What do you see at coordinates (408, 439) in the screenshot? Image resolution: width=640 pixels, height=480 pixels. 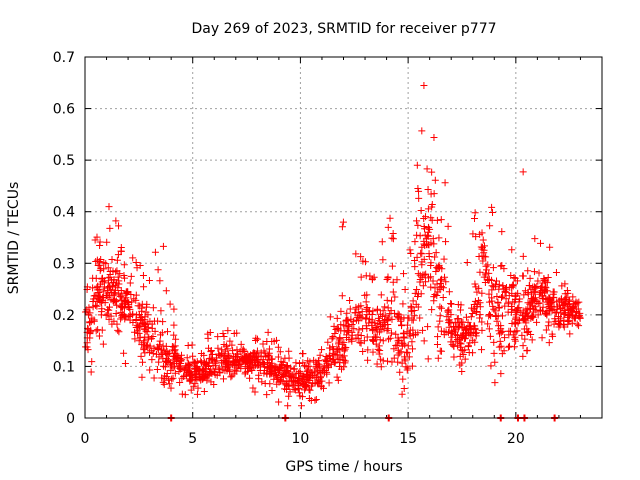 I see `x-tick-label: 15` at bounding box center [408, 439].